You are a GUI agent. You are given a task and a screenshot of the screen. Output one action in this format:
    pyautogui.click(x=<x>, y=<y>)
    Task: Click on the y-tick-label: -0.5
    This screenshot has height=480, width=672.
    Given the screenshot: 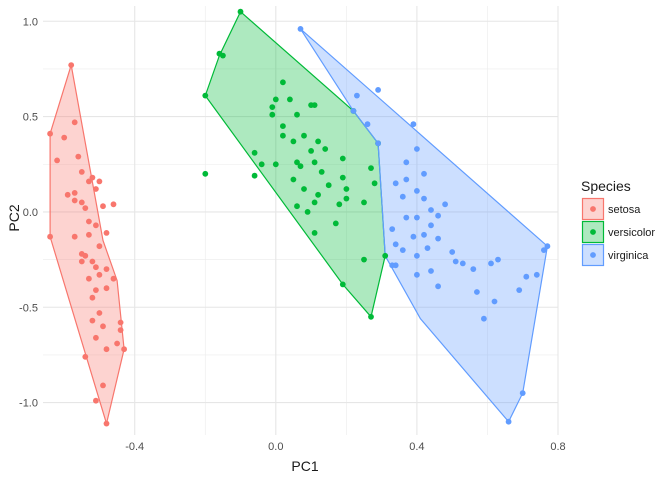 What is the action you would take?
    pyautogui.click(x=28, y=308)
    